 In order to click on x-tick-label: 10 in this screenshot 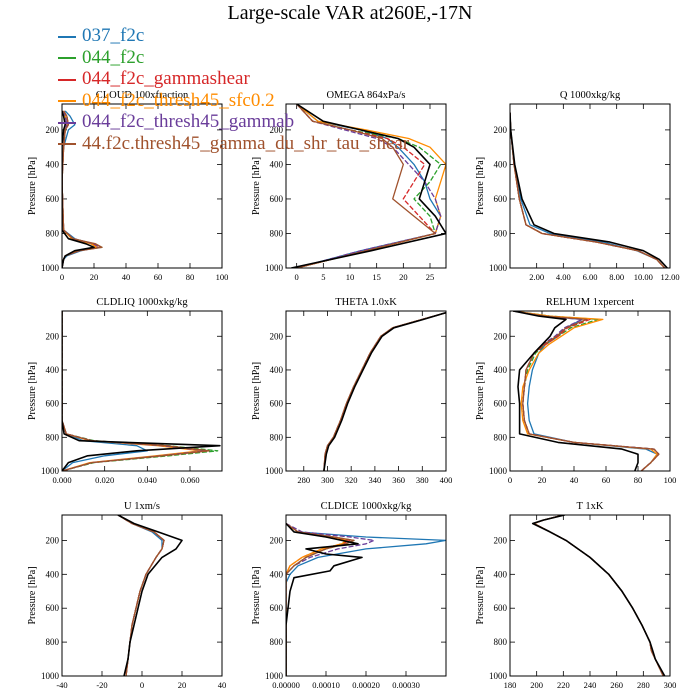, I will do `click(350, 277)`.